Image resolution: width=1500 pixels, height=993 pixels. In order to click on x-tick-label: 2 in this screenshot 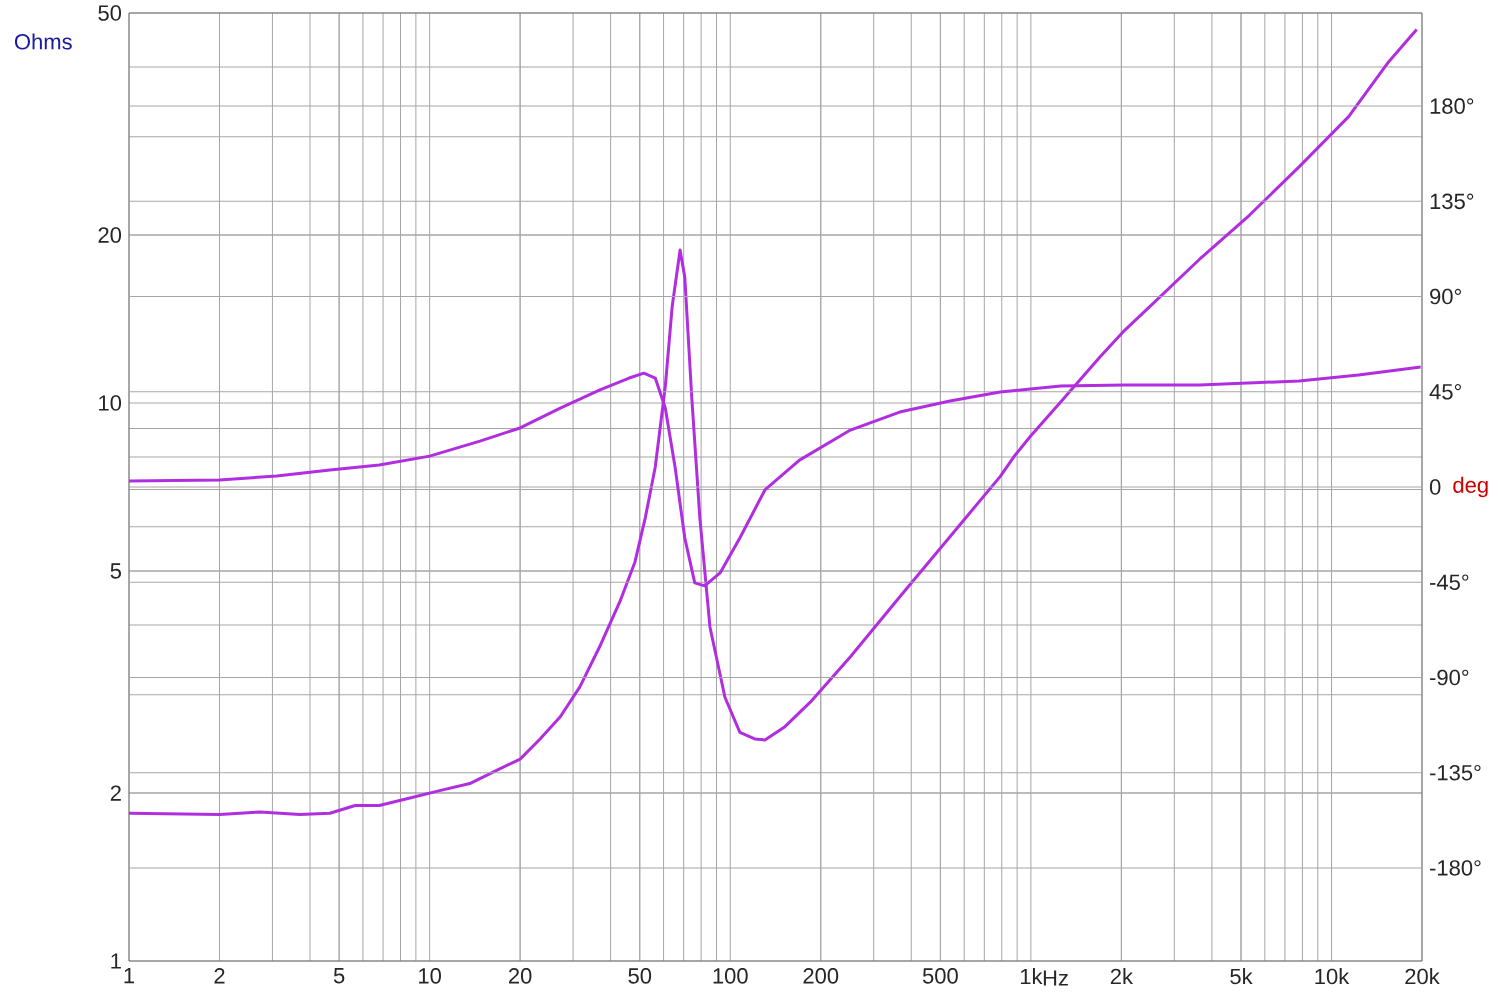, I will do `click(219, 976)`.